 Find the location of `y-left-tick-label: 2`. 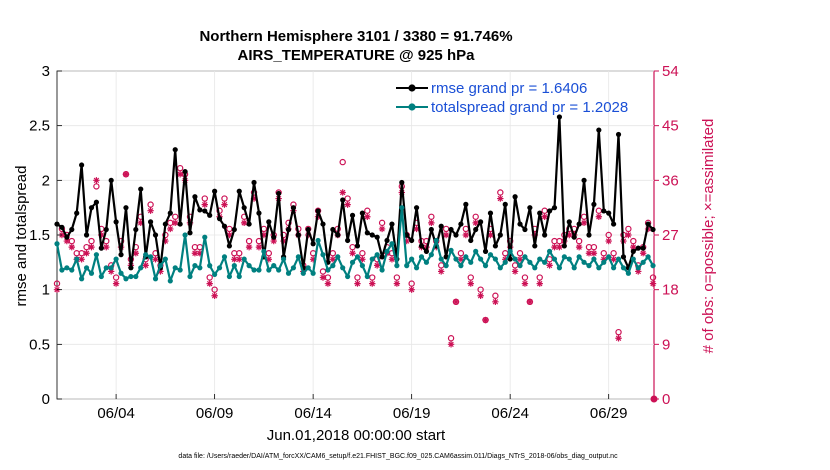

y-left-tick-label: 2 is located at coordinates (46, 180).